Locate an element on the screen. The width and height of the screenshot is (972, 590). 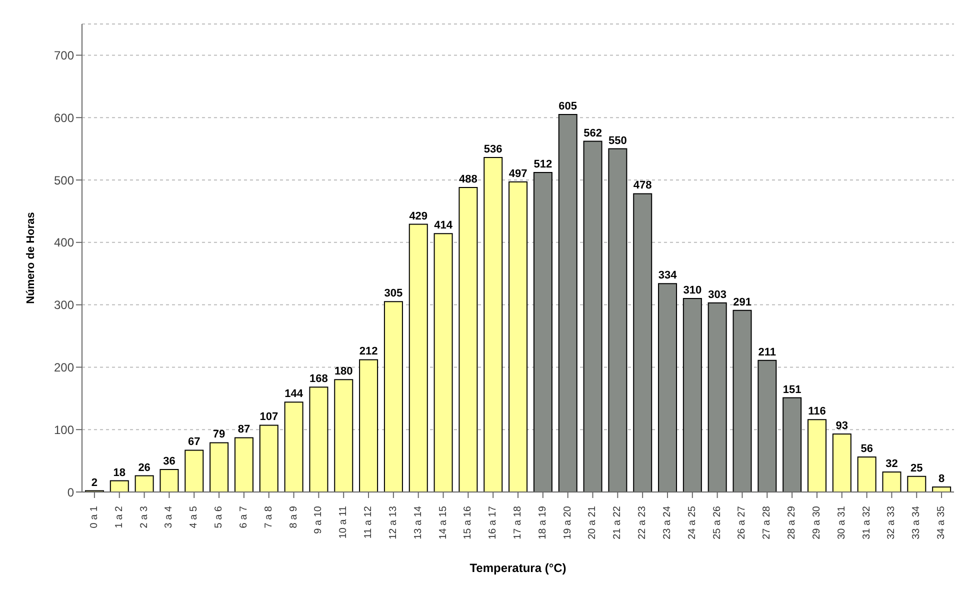
x-tick-label: 31 a 32 is located at coordinates (866, 523).